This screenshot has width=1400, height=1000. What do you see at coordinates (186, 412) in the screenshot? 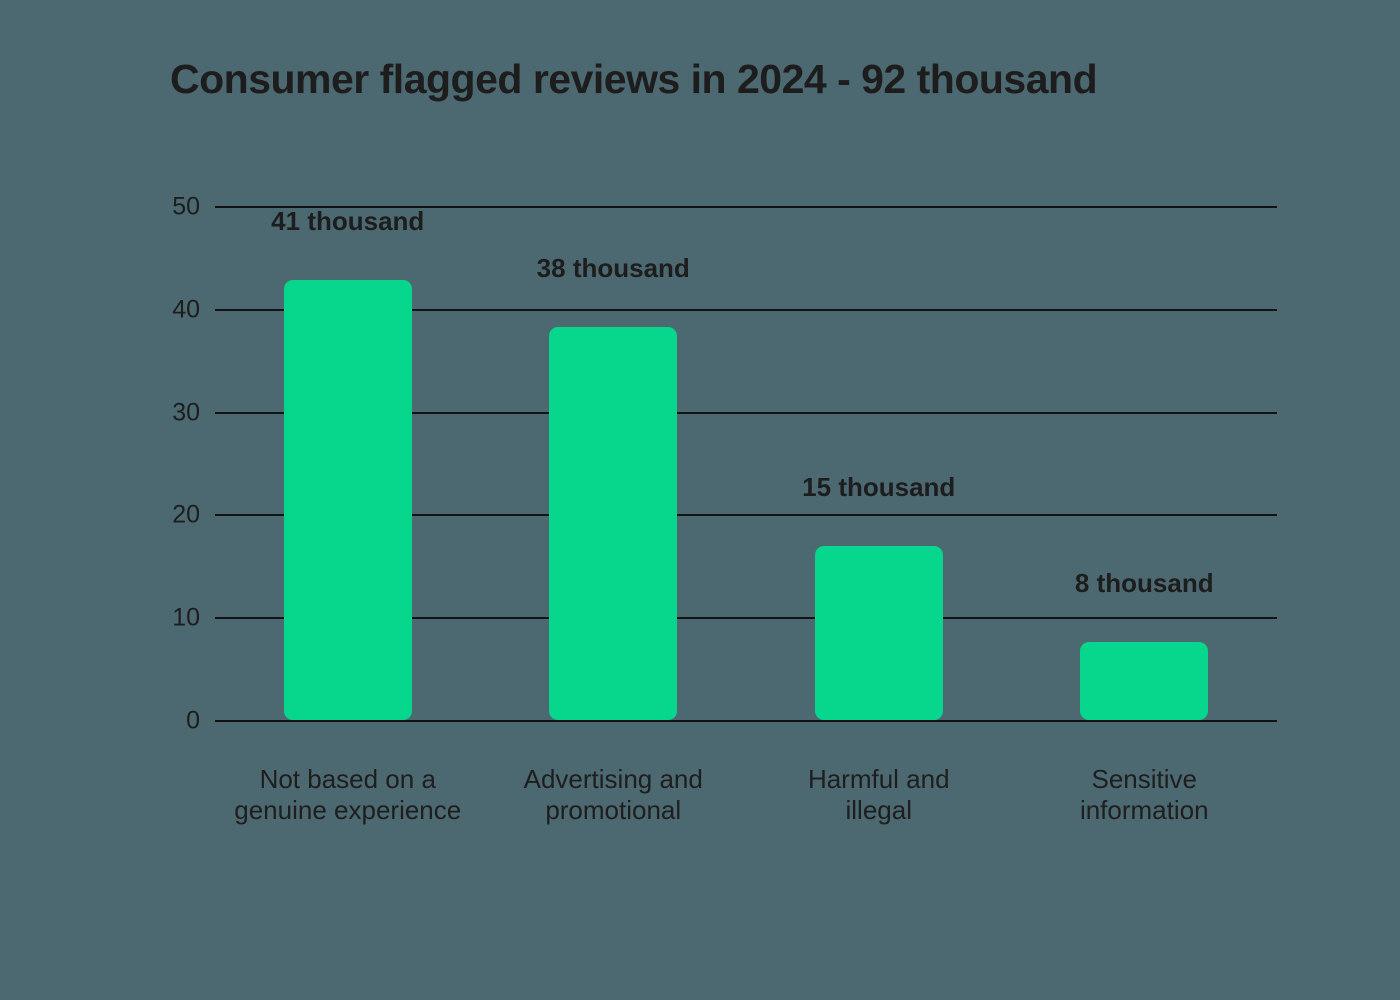
I see `y-tick-label: 30` at bounding box center [186, 412].